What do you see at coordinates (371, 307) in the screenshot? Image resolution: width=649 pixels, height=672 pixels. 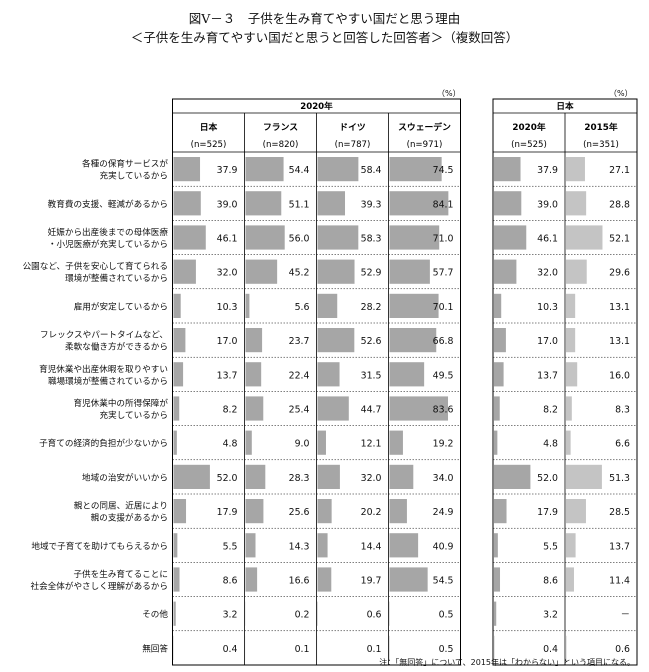 I see `value-label: 28.2` at bounding box center [371, 307].